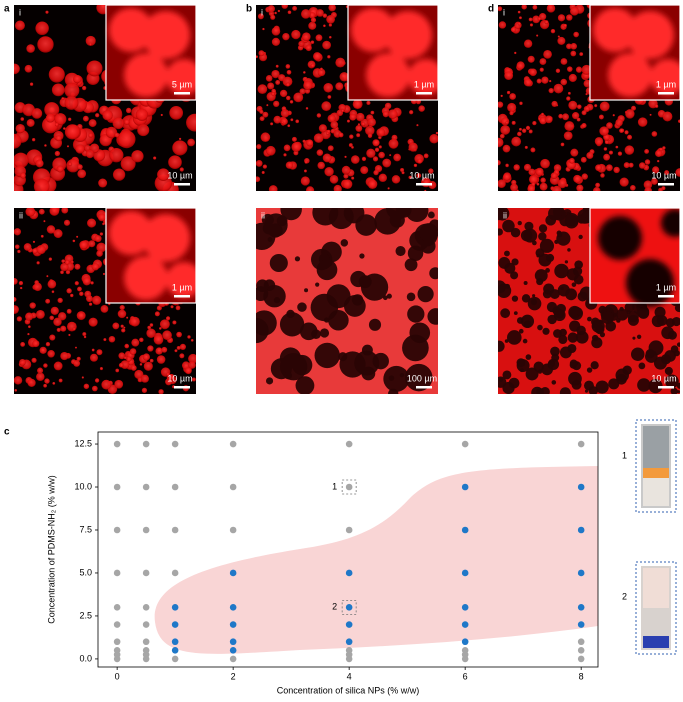 Image resolution: width=683 pixels, height=702 pixels. I want to click on scale-label: 10 µm, so click(421, 175).